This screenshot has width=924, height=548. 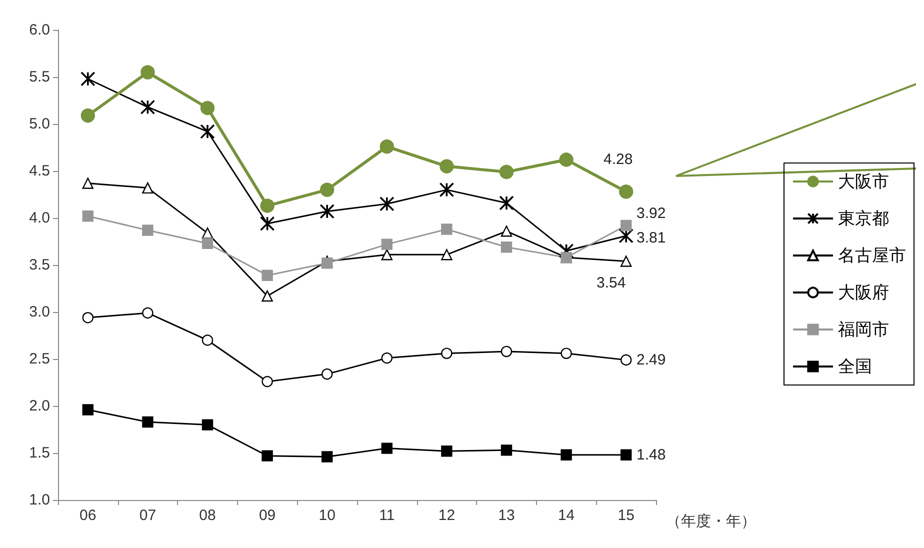 I want to click on x-tick-label: 10, so click(x=327, y=515).